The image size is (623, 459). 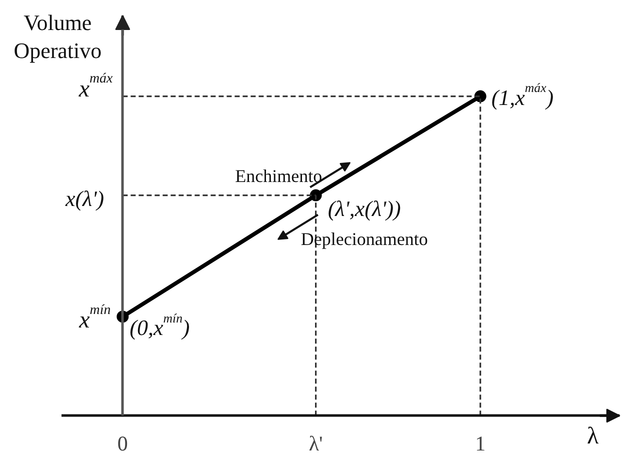 I want to click on annotation: (λ',x(λ')), so click(x=364, y=208).